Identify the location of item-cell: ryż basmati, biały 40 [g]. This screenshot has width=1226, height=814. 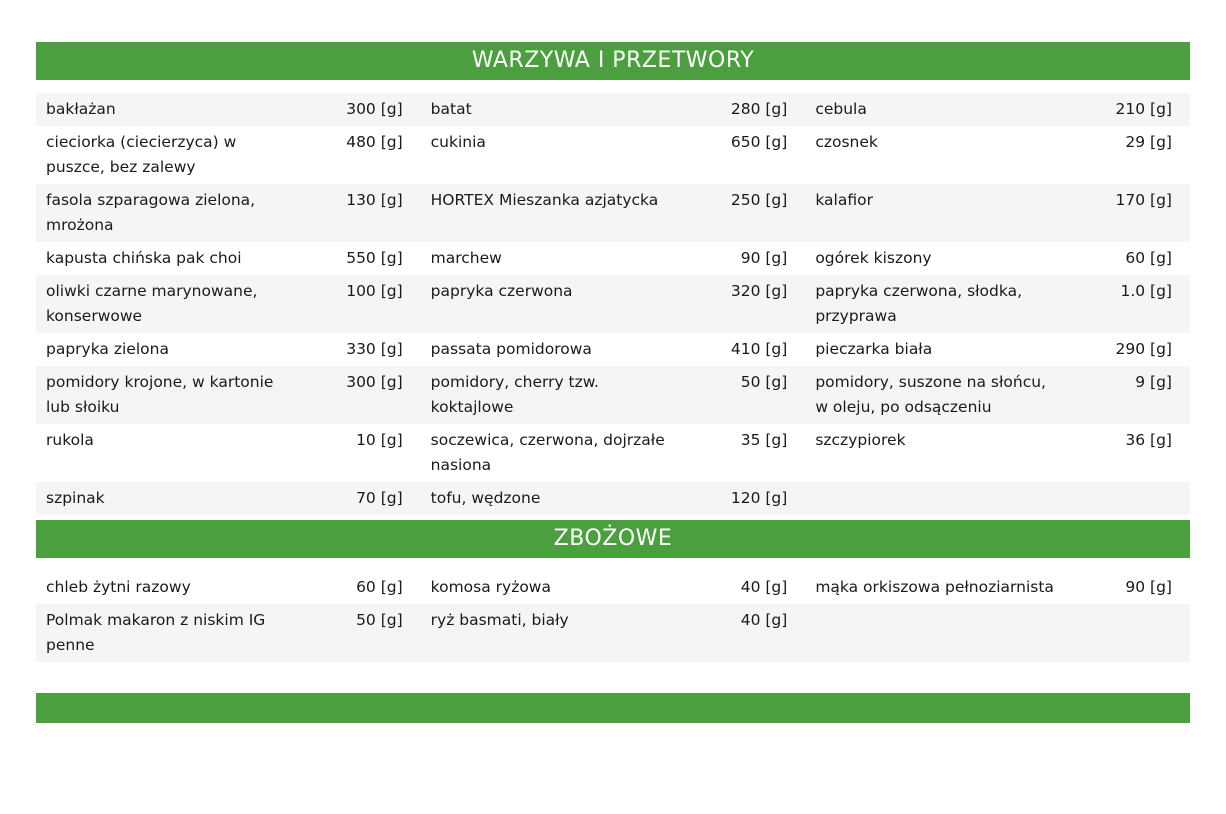
(613, 633).